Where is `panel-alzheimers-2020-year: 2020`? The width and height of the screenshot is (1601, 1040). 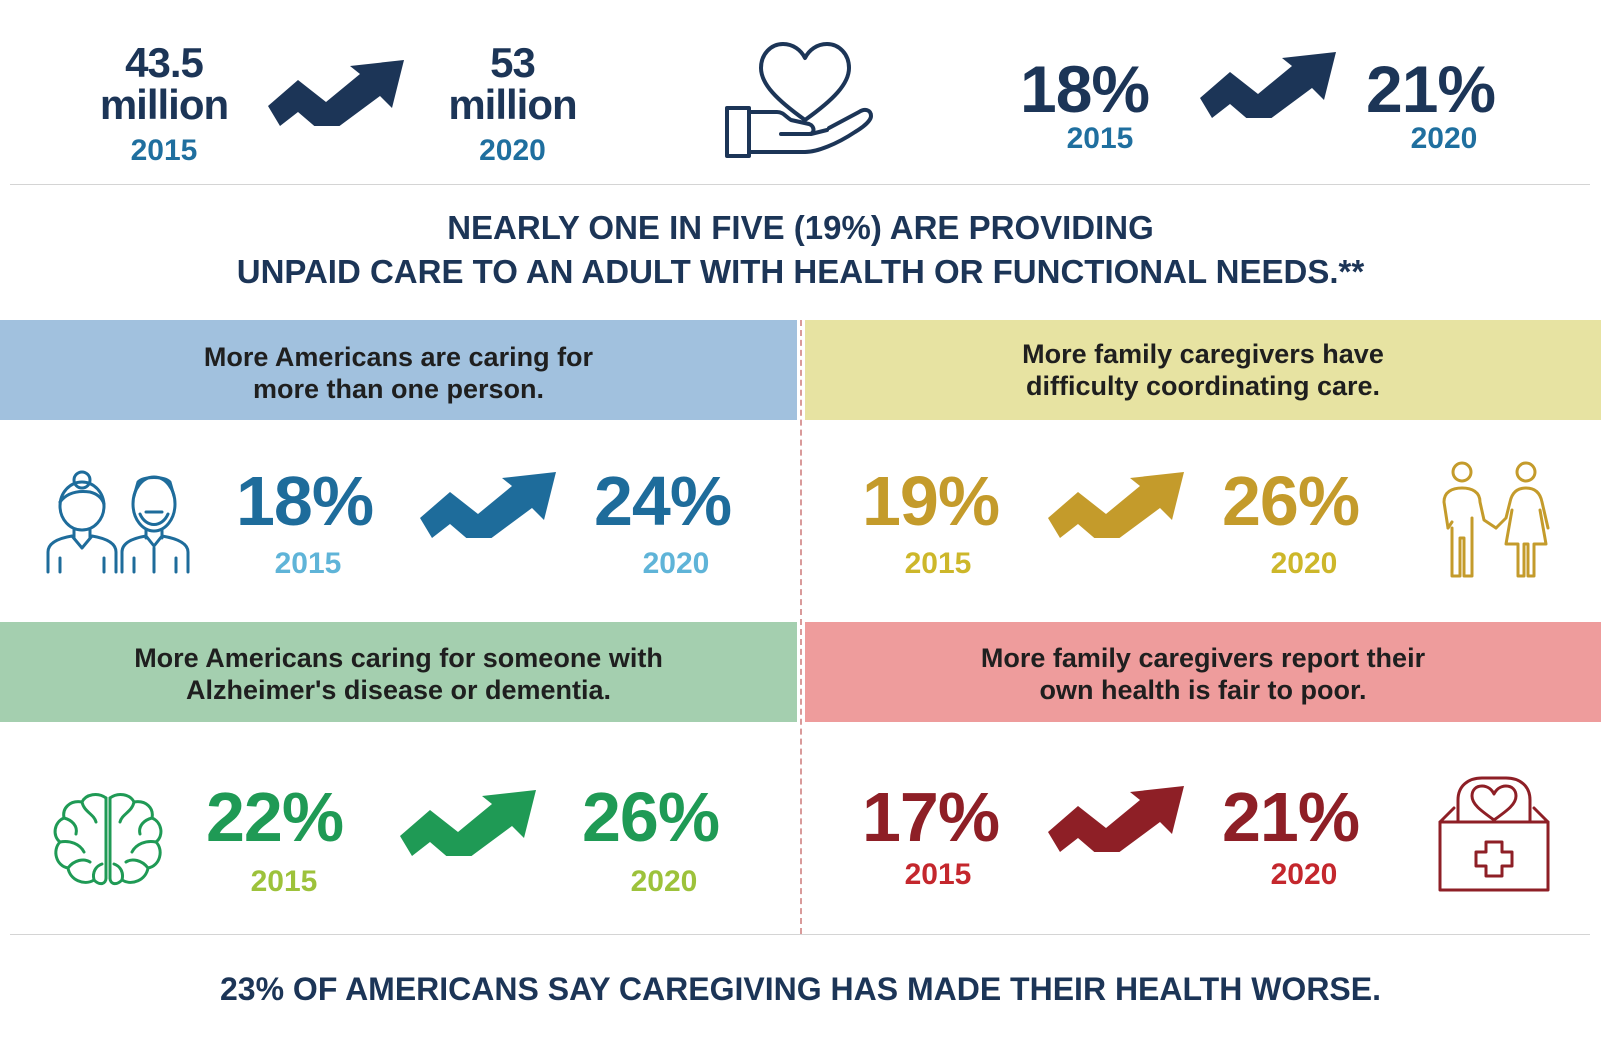 panel-alzheimers-2020-year: 2020 is located at coordinates (664, 881).